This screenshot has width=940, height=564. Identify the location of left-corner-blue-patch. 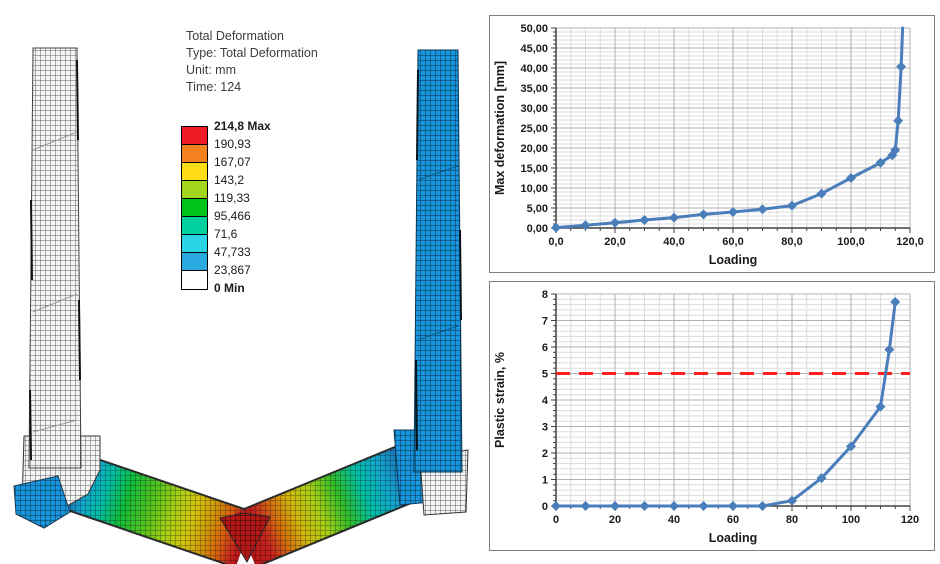
(42, 502).